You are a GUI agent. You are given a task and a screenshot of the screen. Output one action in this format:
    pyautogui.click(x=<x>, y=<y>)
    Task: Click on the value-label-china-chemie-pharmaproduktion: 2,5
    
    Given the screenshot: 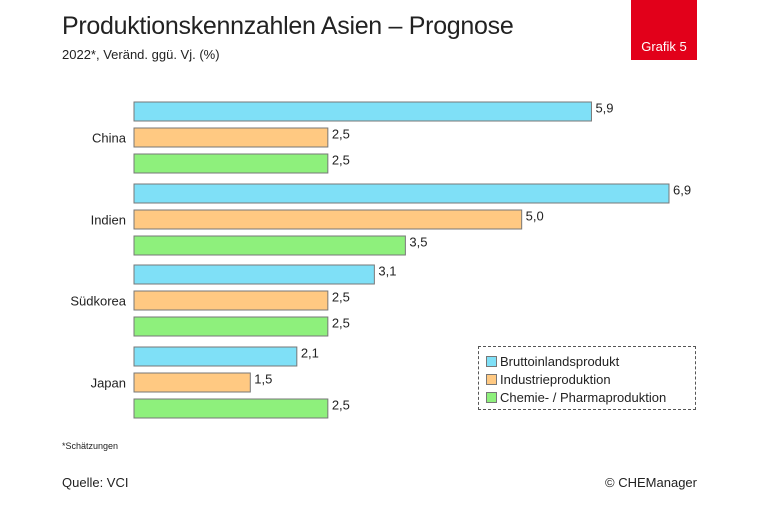 What is the action you would take?
    pyautogui.click(x=341, y=160)
    